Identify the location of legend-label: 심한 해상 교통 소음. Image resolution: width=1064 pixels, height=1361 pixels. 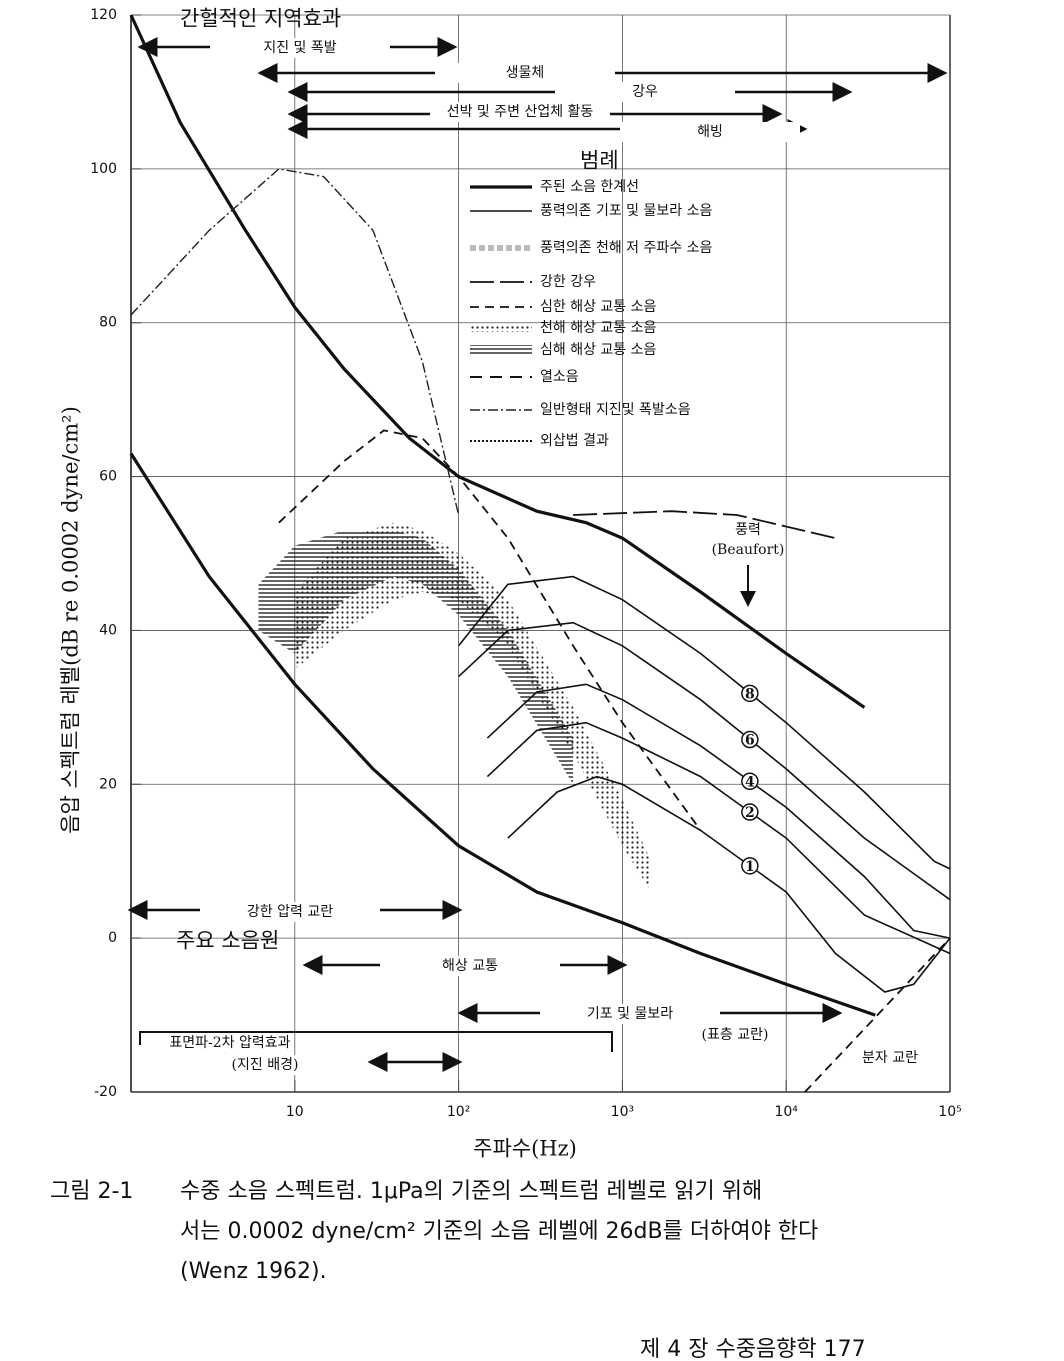
(598, 307).